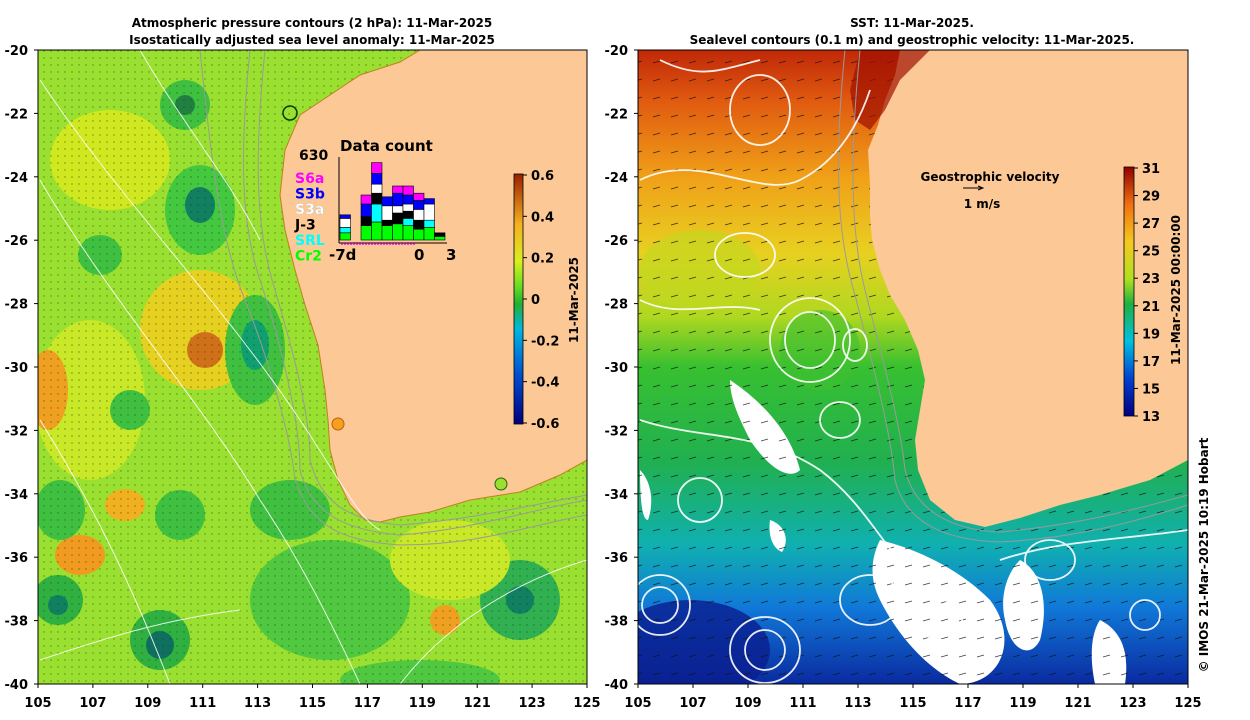  Describe the element at coordinates (1129, 291) in the screenshot. I see `sst-colorbar-bar` at that location.